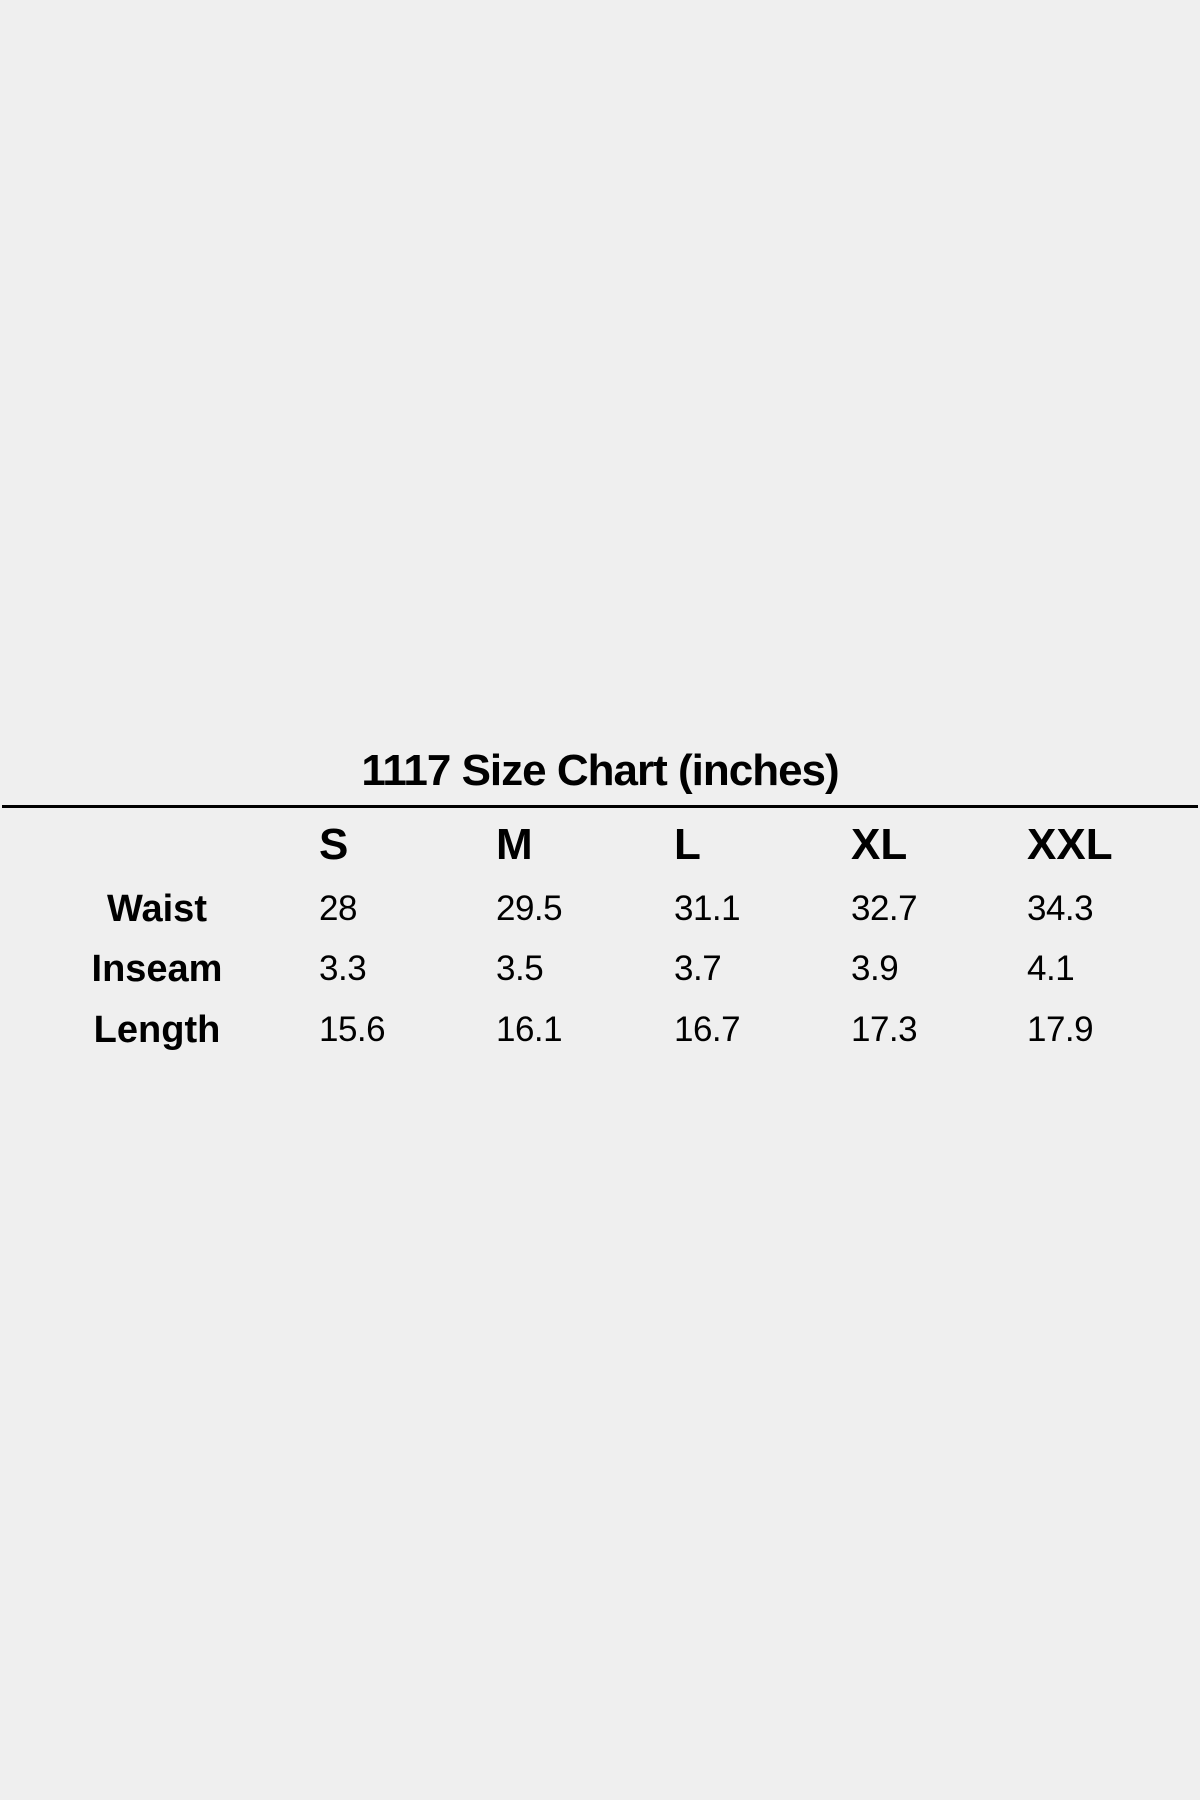 The width and height of the screenshot is (1200, 1800). What do you see at coordinates (1060, 1029) in the screenshot?
I see `table-cell: 17.9` at bounding box center [1060, 1029].